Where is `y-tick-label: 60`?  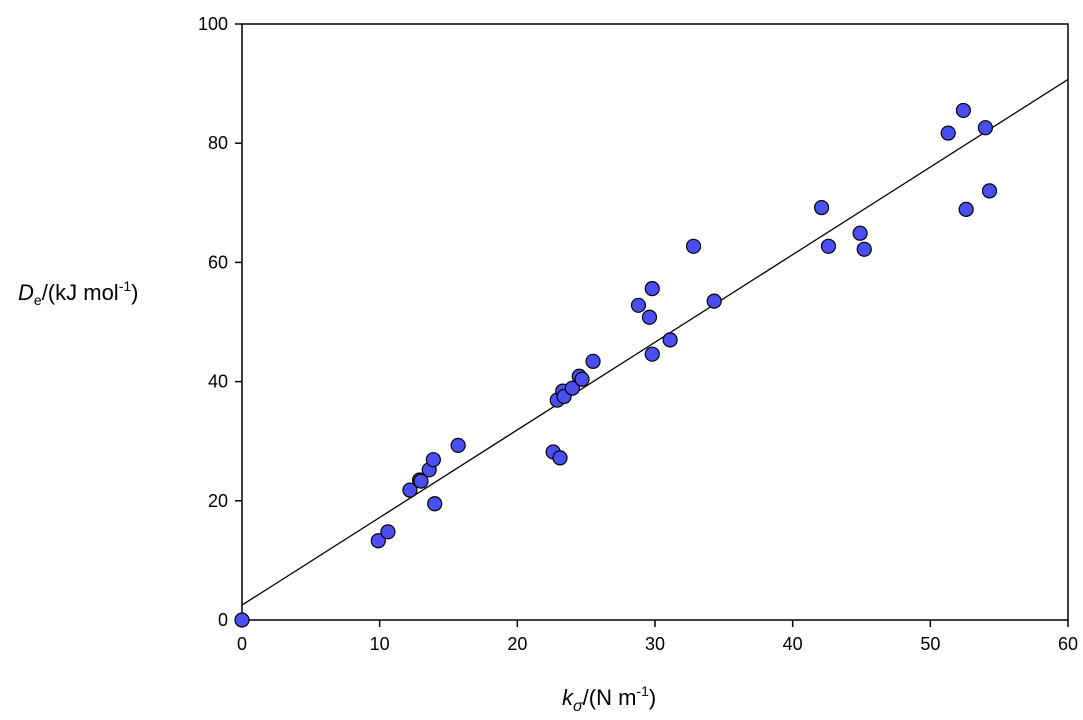
y-tick-label: 60 is located at coordinates (218, 262).